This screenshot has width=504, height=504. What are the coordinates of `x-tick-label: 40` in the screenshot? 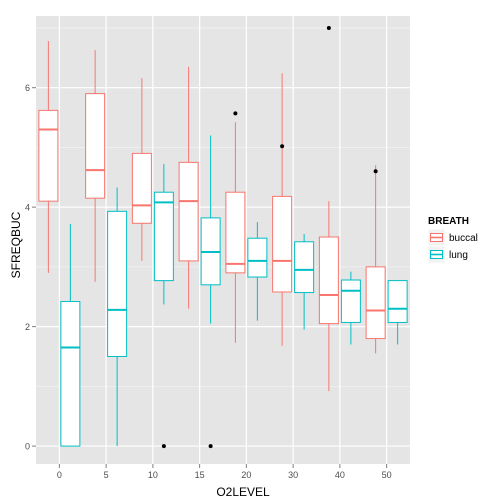 It's located at (340, 475).